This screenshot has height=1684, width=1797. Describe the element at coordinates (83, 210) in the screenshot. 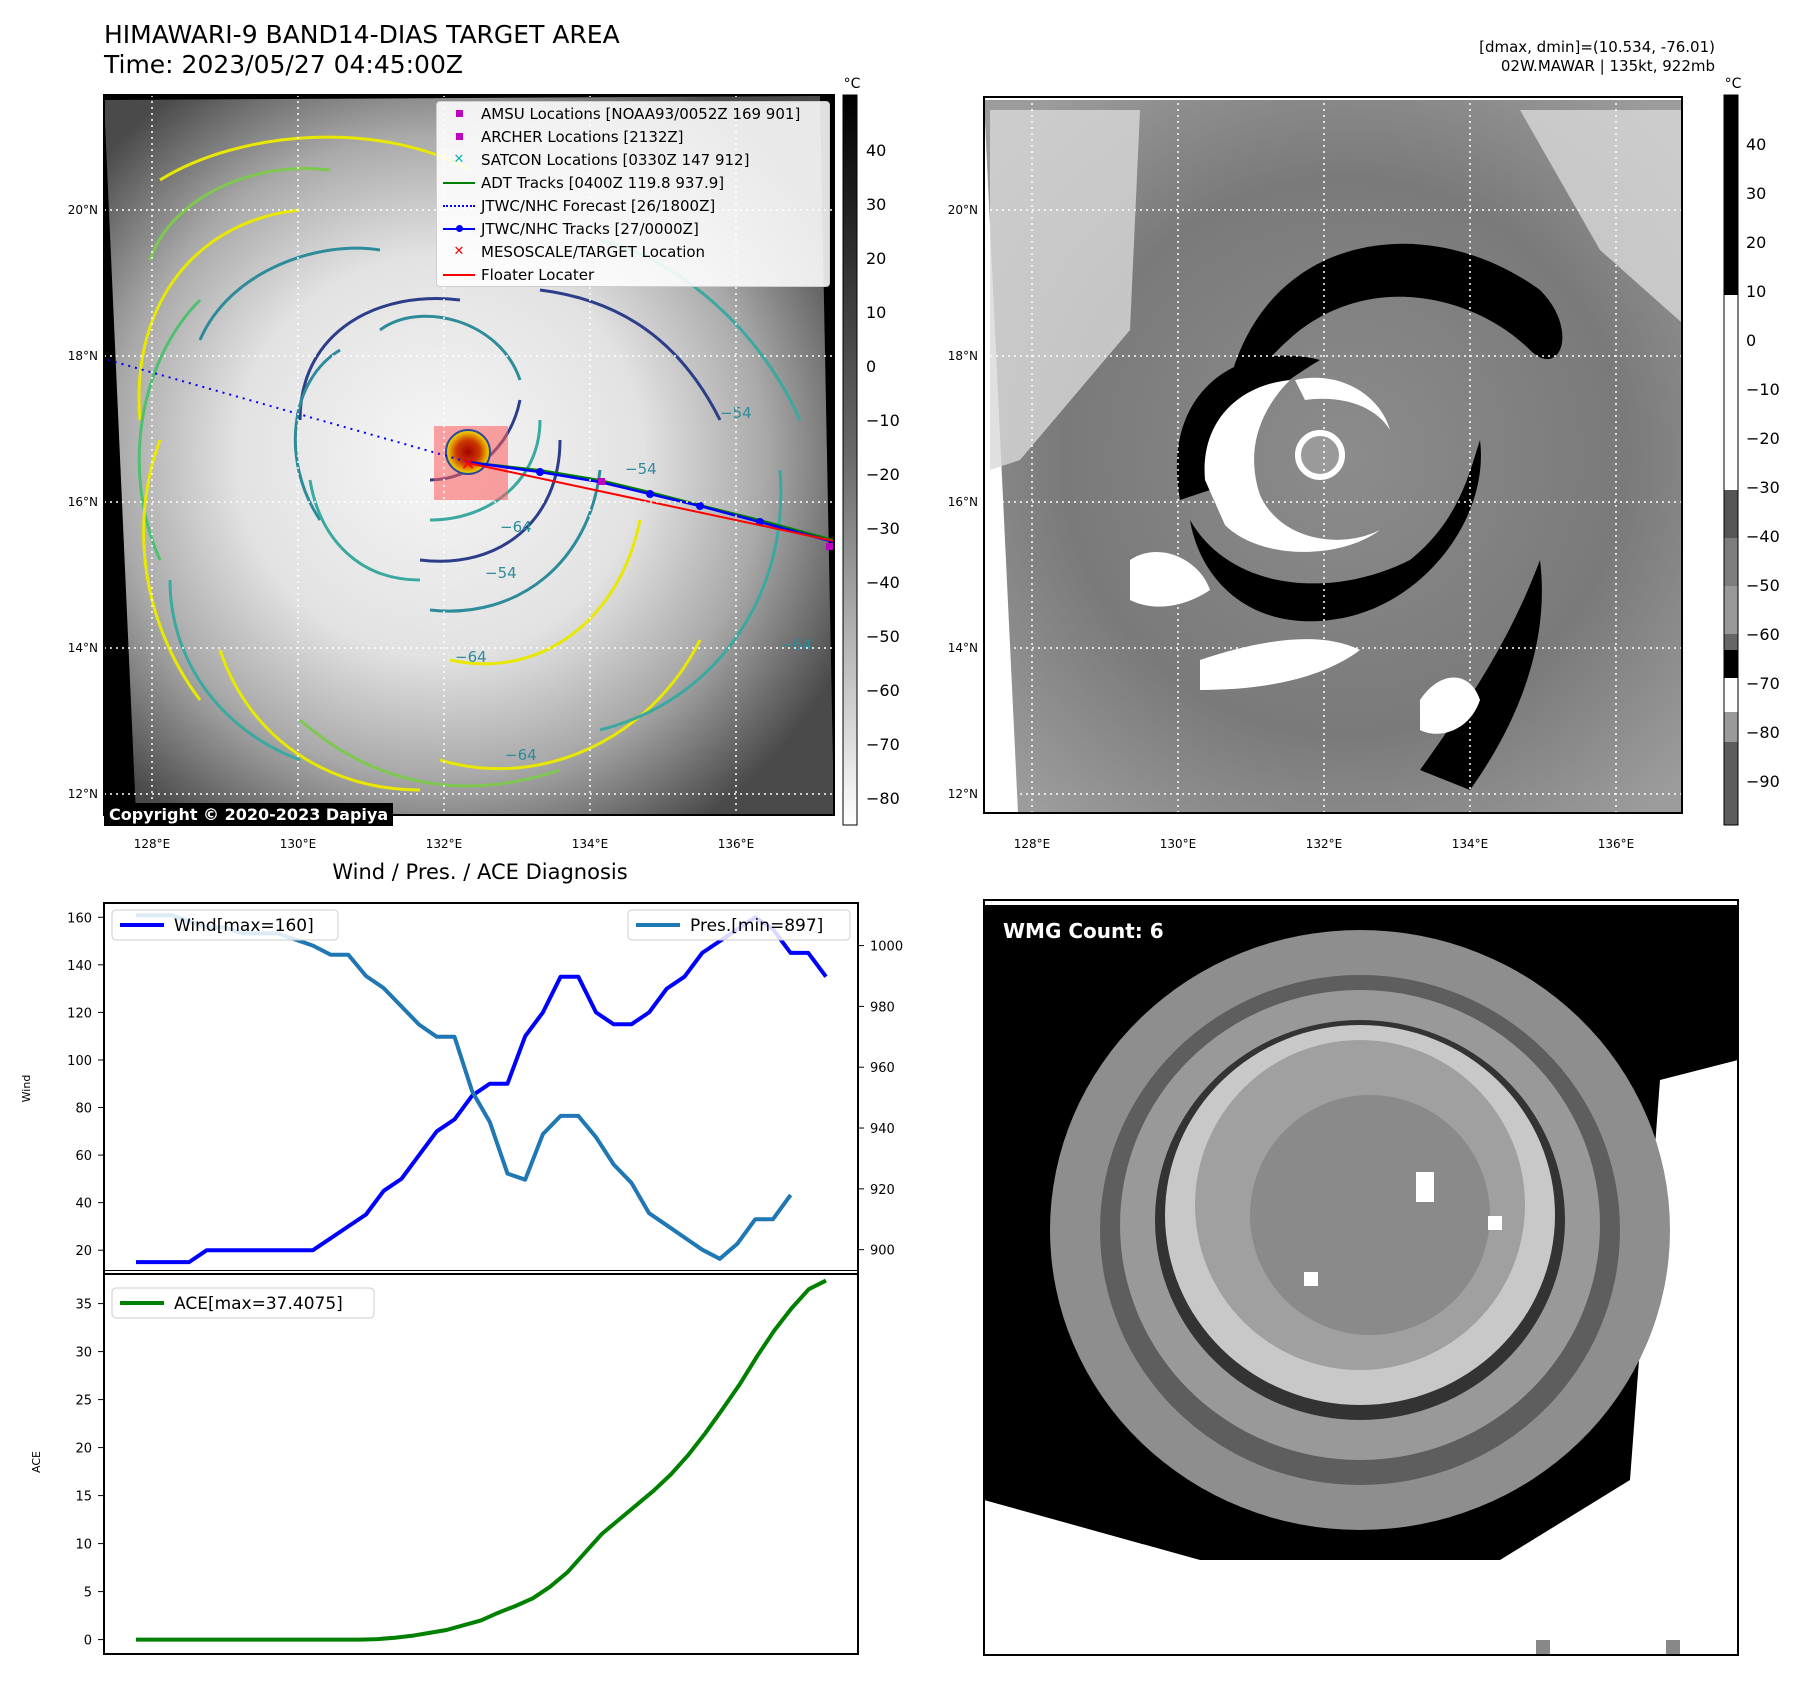

I see `lat-label: 20°N` at that location.